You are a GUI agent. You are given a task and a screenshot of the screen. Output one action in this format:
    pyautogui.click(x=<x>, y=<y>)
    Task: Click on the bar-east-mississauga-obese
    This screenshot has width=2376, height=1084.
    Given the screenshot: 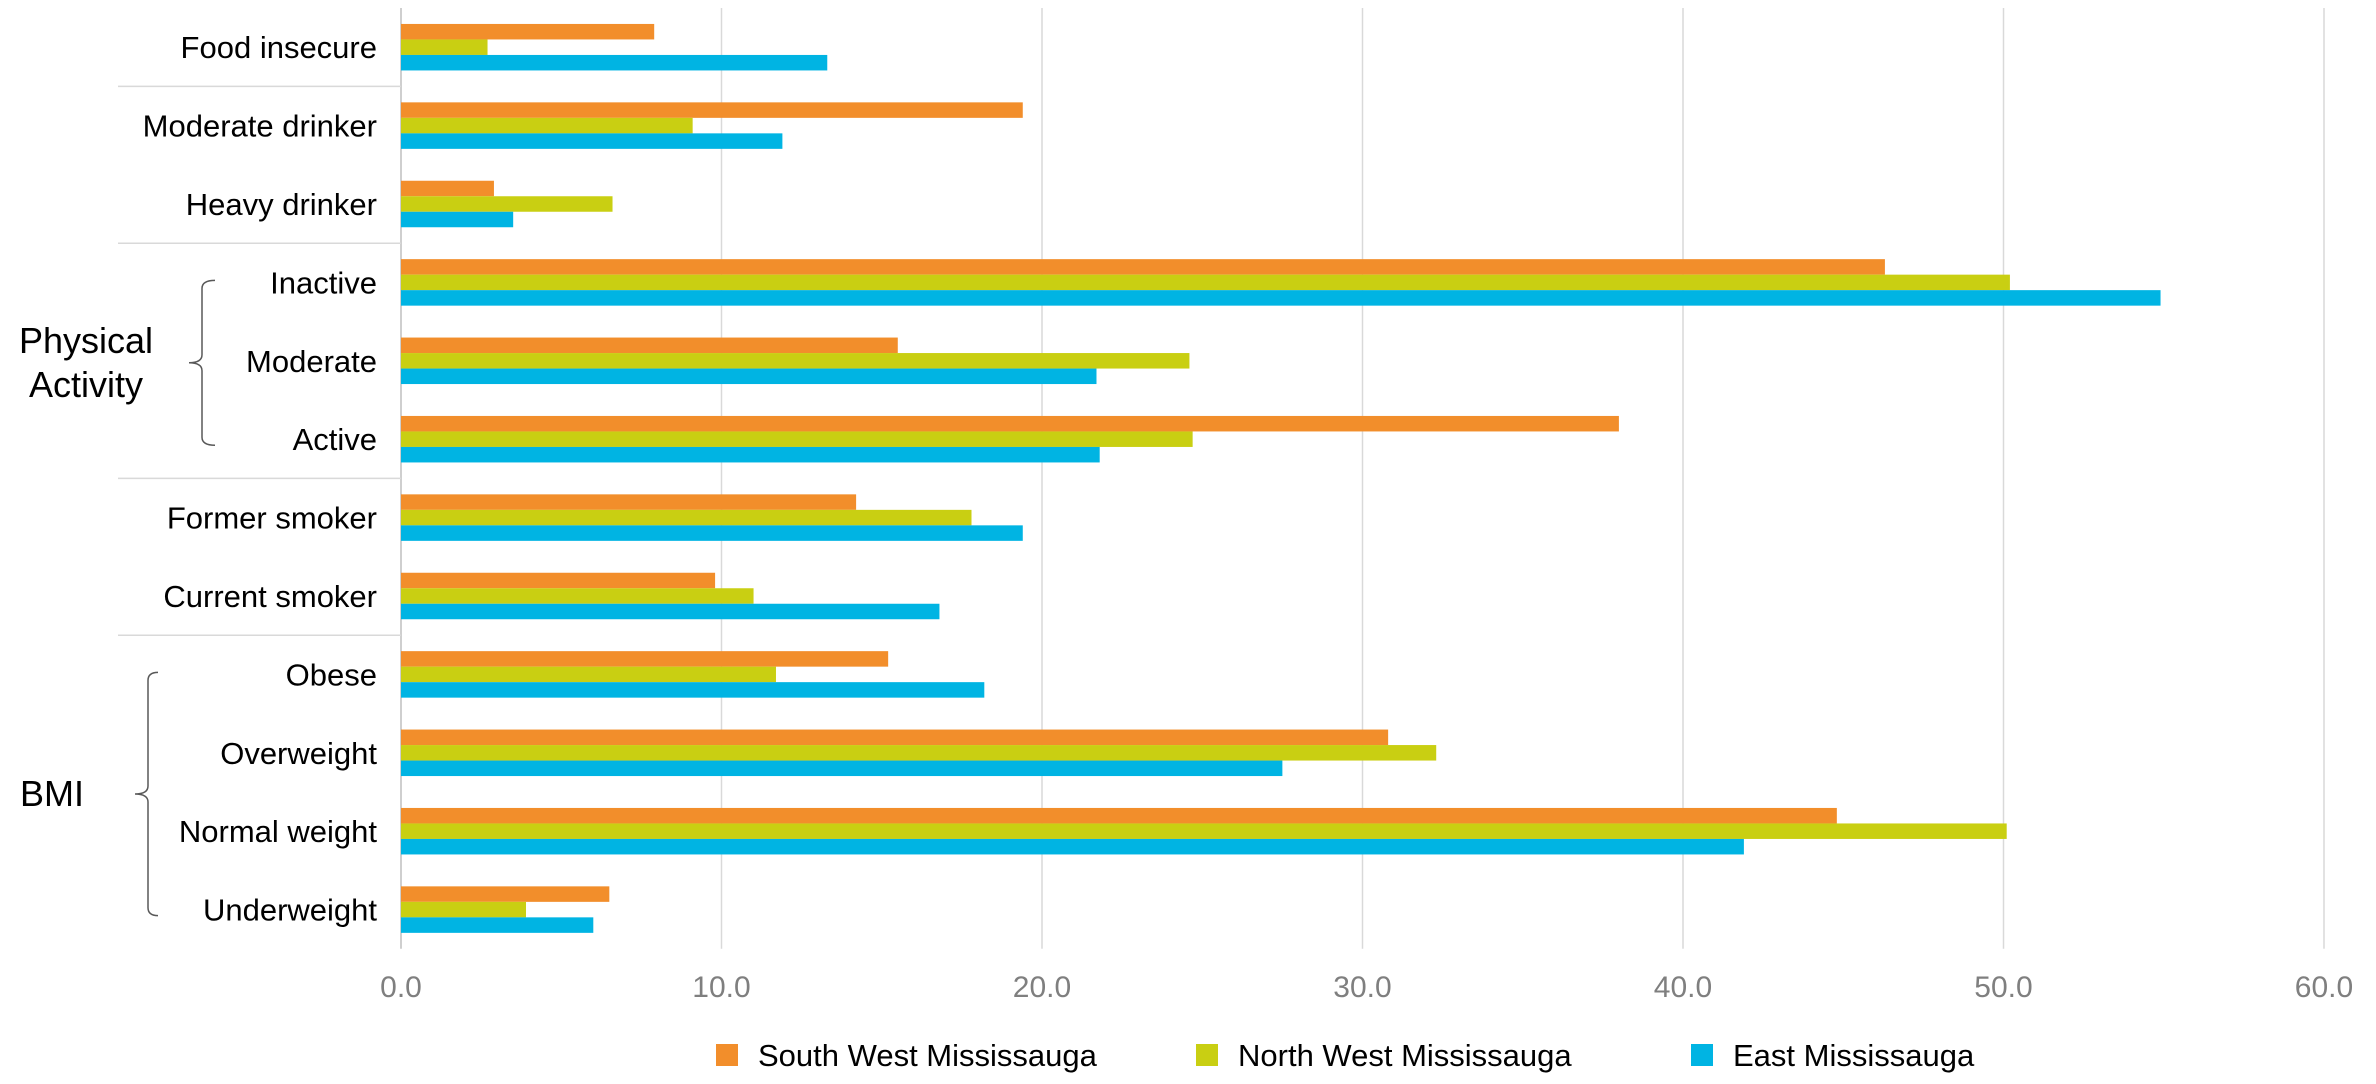 What is the action you would take?
    pyautogui.click(x=693, y=690)
    